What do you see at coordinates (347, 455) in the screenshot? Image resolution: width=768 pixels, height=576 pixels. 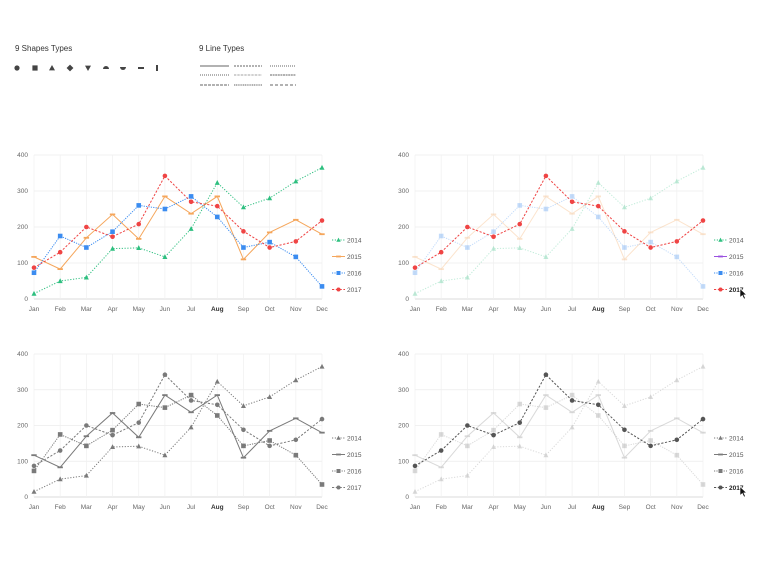 I see `legend-item-2015: 2015` at bounding box center [347, 455].